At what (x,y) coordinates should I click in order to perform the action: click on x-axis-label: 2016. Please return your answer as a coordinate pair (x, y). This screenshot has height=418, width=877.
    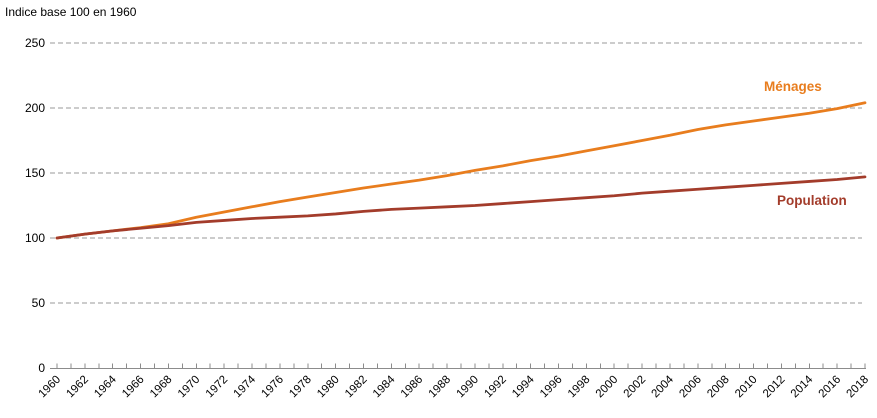
    Looking at the image, I should click on (830, 387).